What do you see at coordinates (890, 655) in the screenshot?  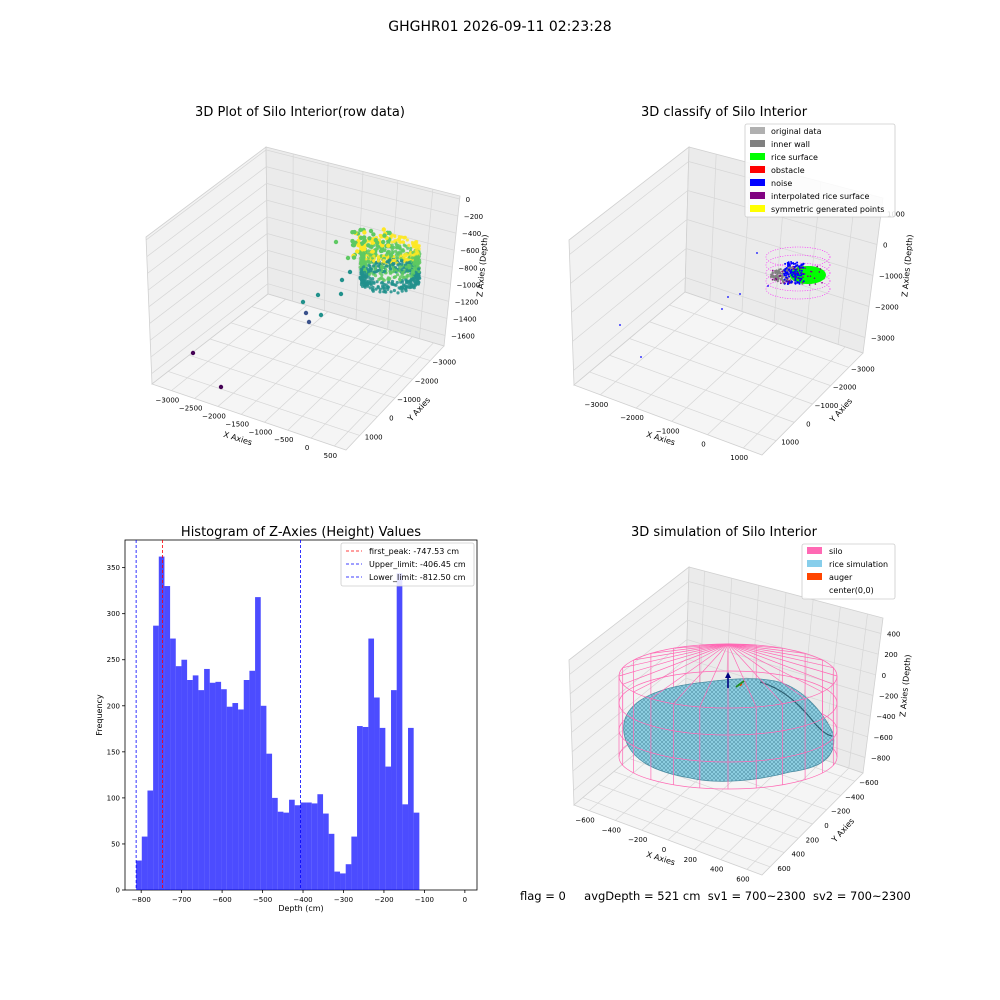 I see `z-tick-label: 200` at bounding box center [890, 655].